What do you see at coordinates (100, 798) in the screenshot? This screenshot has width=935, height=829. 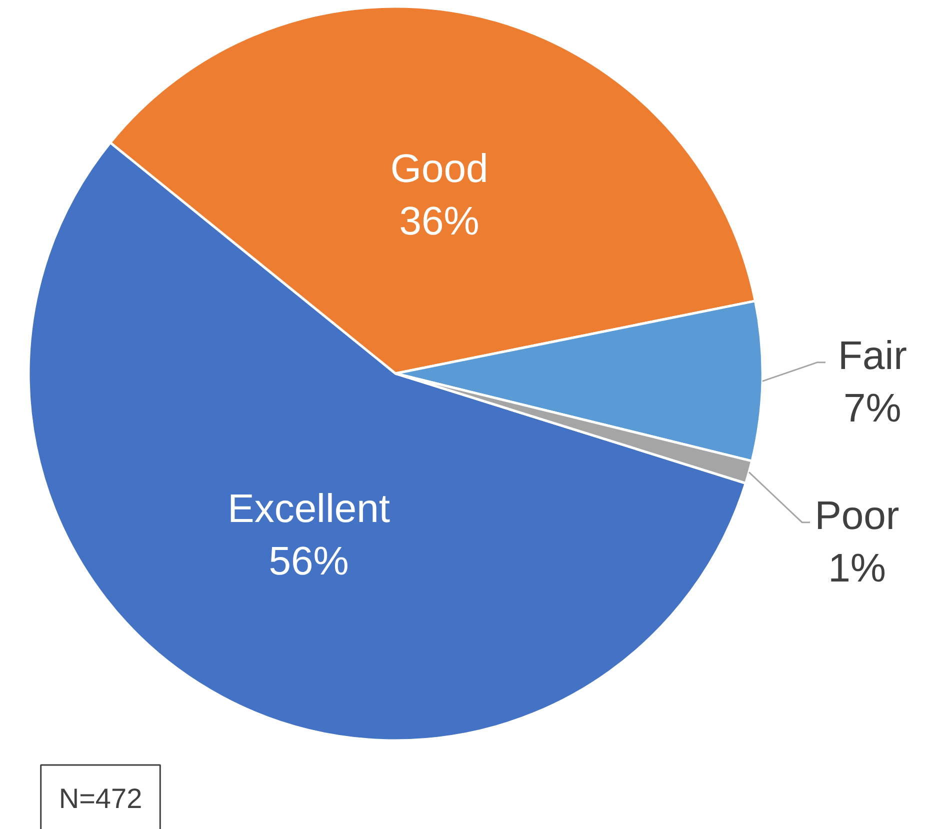 I see `text: N=472` at bounding box center [100, 798].